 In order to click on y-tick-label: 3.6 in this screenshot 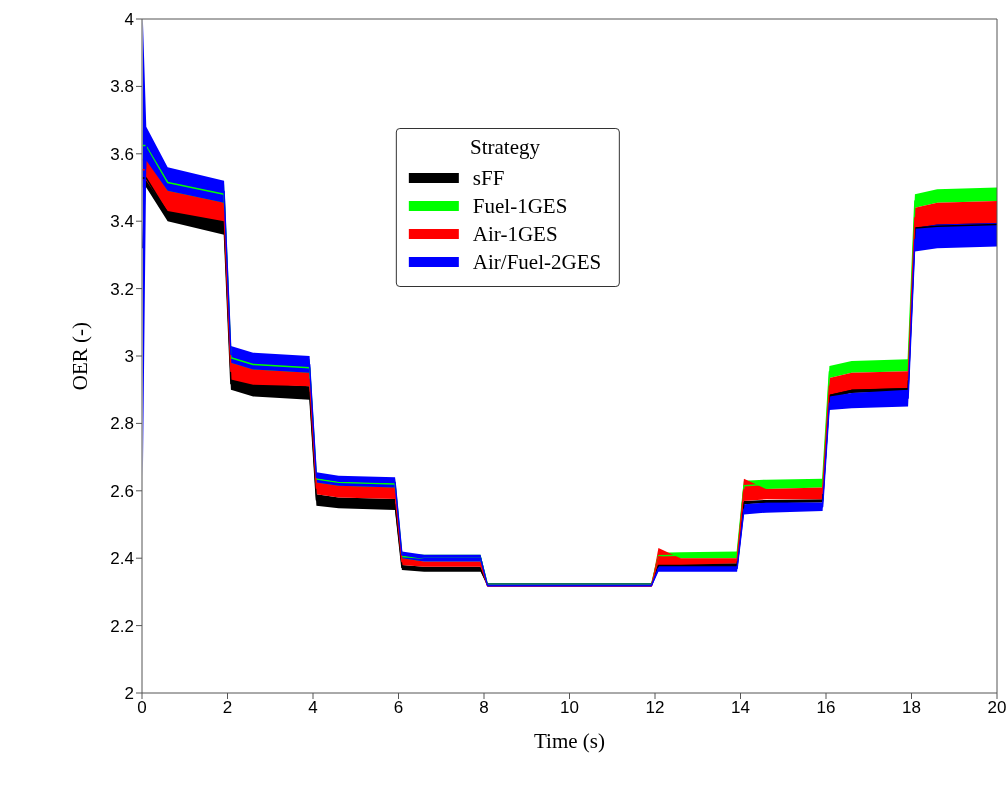, I will do `click(122, 154)`.